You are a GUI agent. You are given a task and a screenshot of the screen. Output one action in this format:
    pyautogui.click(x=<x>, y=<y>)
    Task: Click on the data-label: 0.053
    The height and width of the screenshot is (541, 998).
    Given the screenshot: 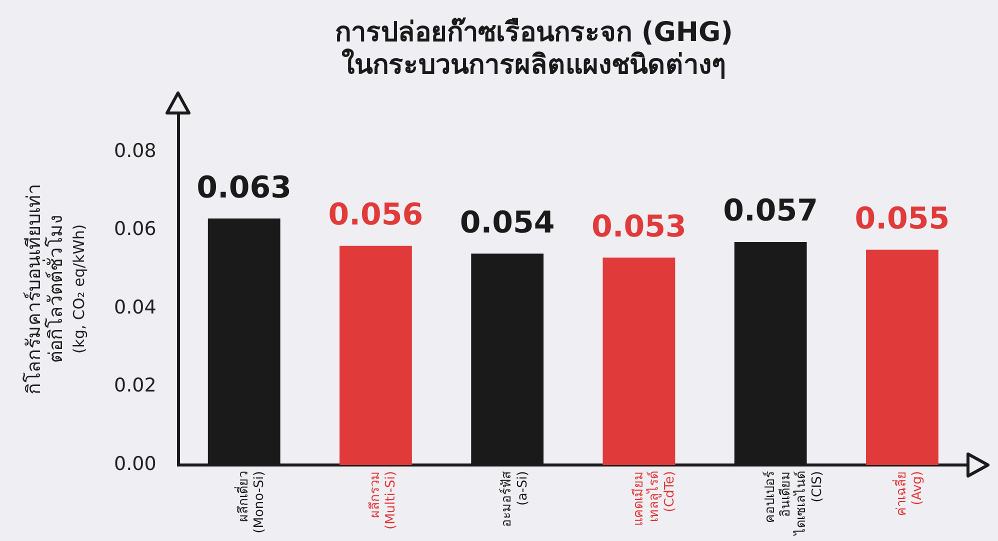 What is the action you would take?
    pyautogui.click(x=639, y=226)
    